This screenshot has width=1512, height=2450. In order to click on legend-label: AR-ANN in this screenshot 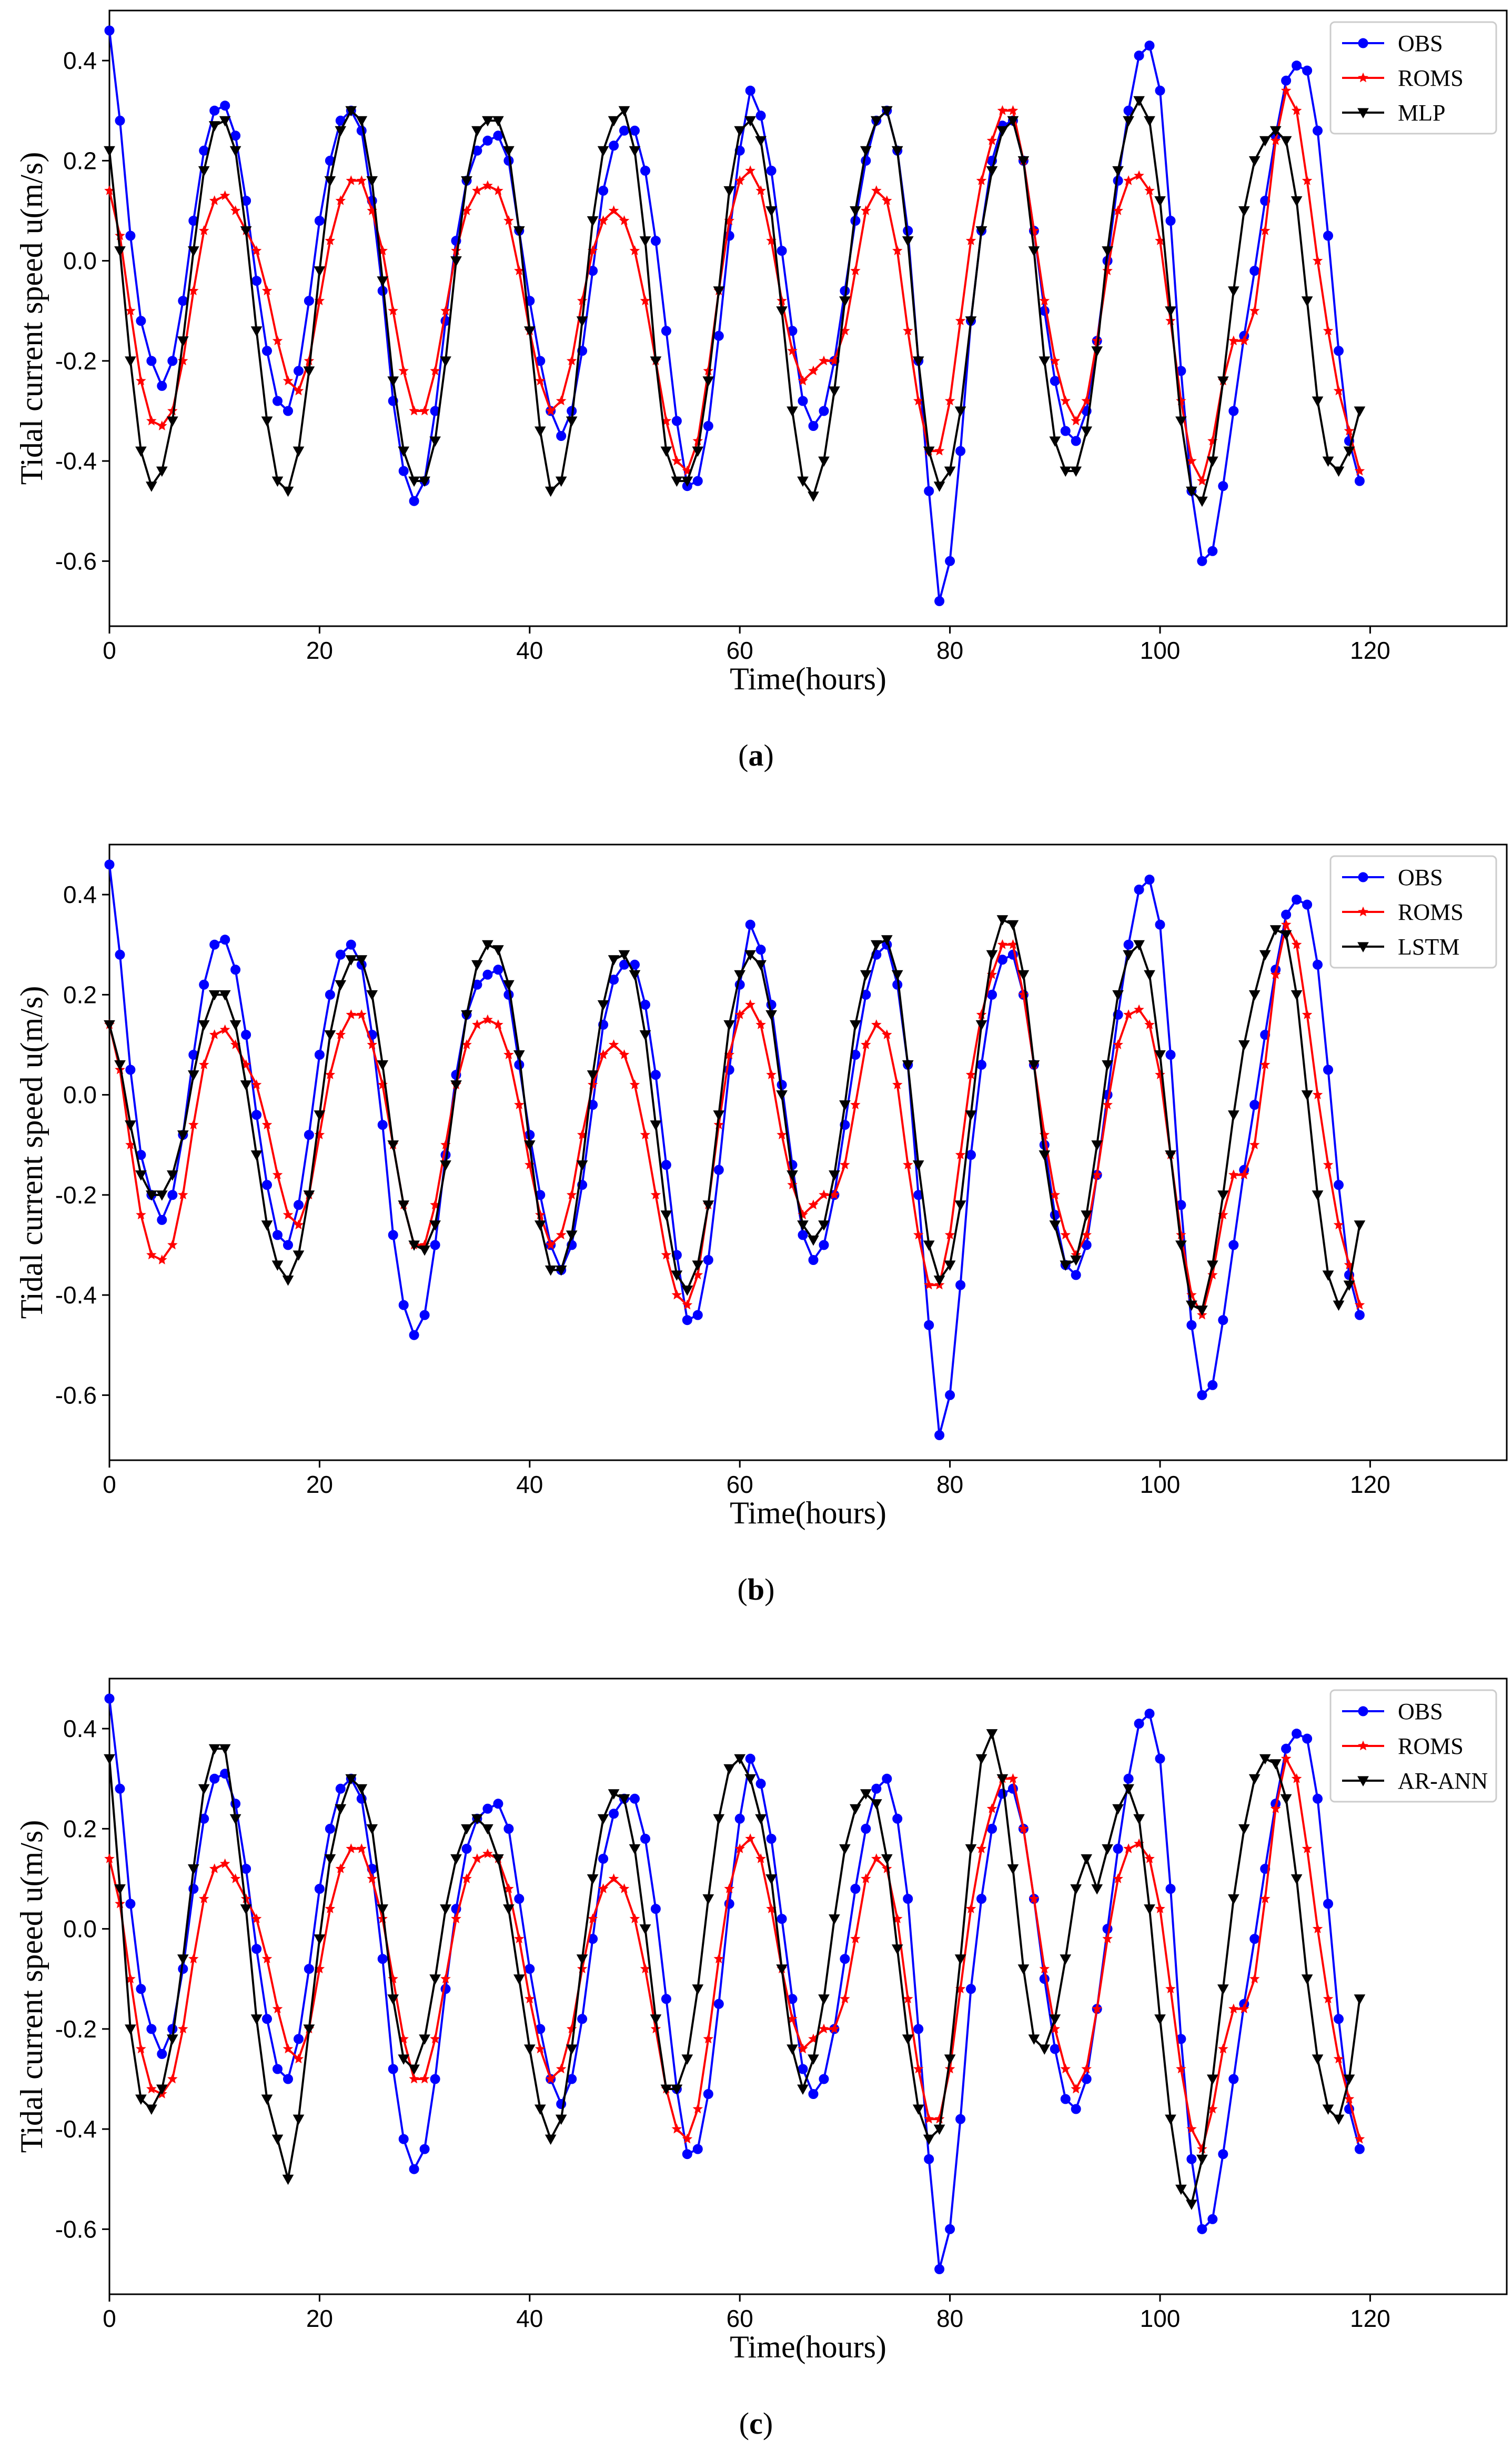, I will do `click(1443, 1781)`.